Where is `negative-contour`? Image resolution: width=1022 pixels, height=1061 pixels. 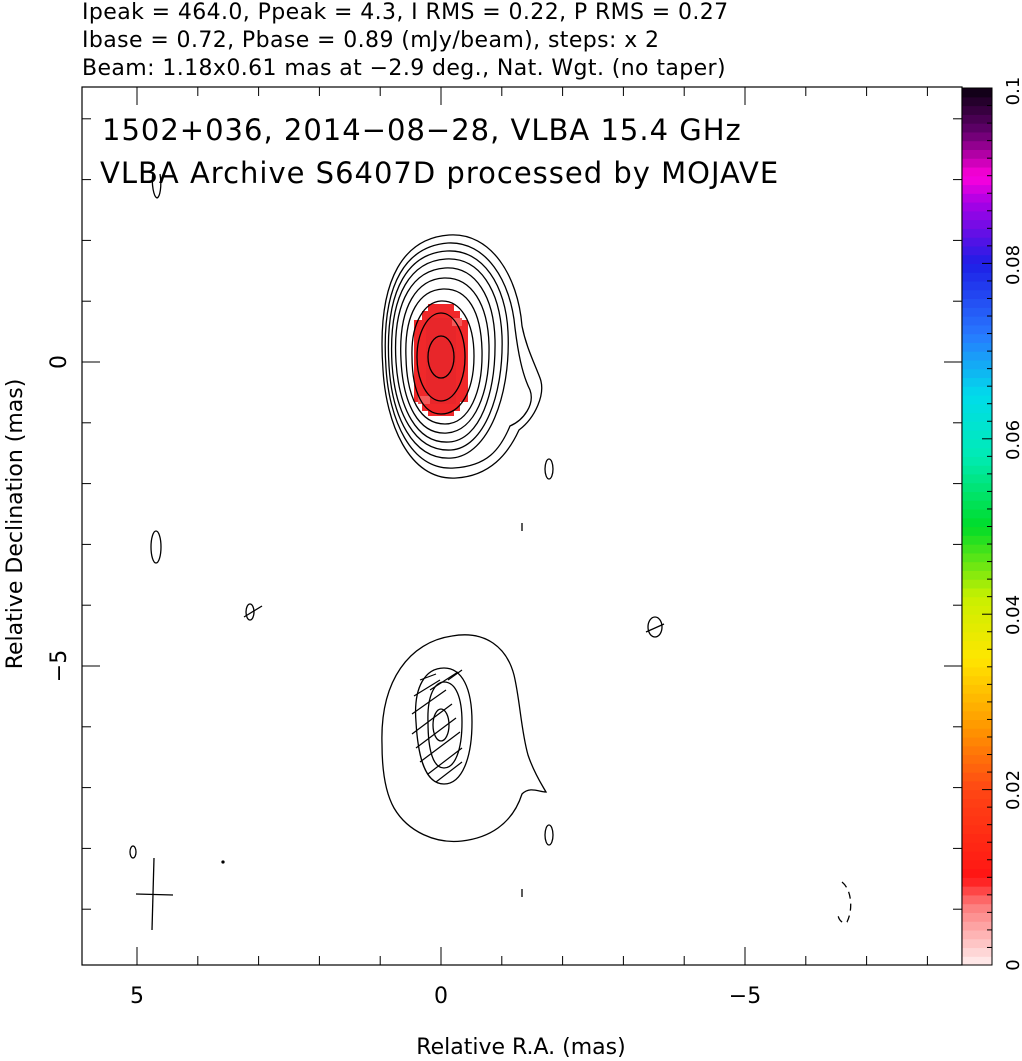
negative-contour is located at coordinates (844, 902).